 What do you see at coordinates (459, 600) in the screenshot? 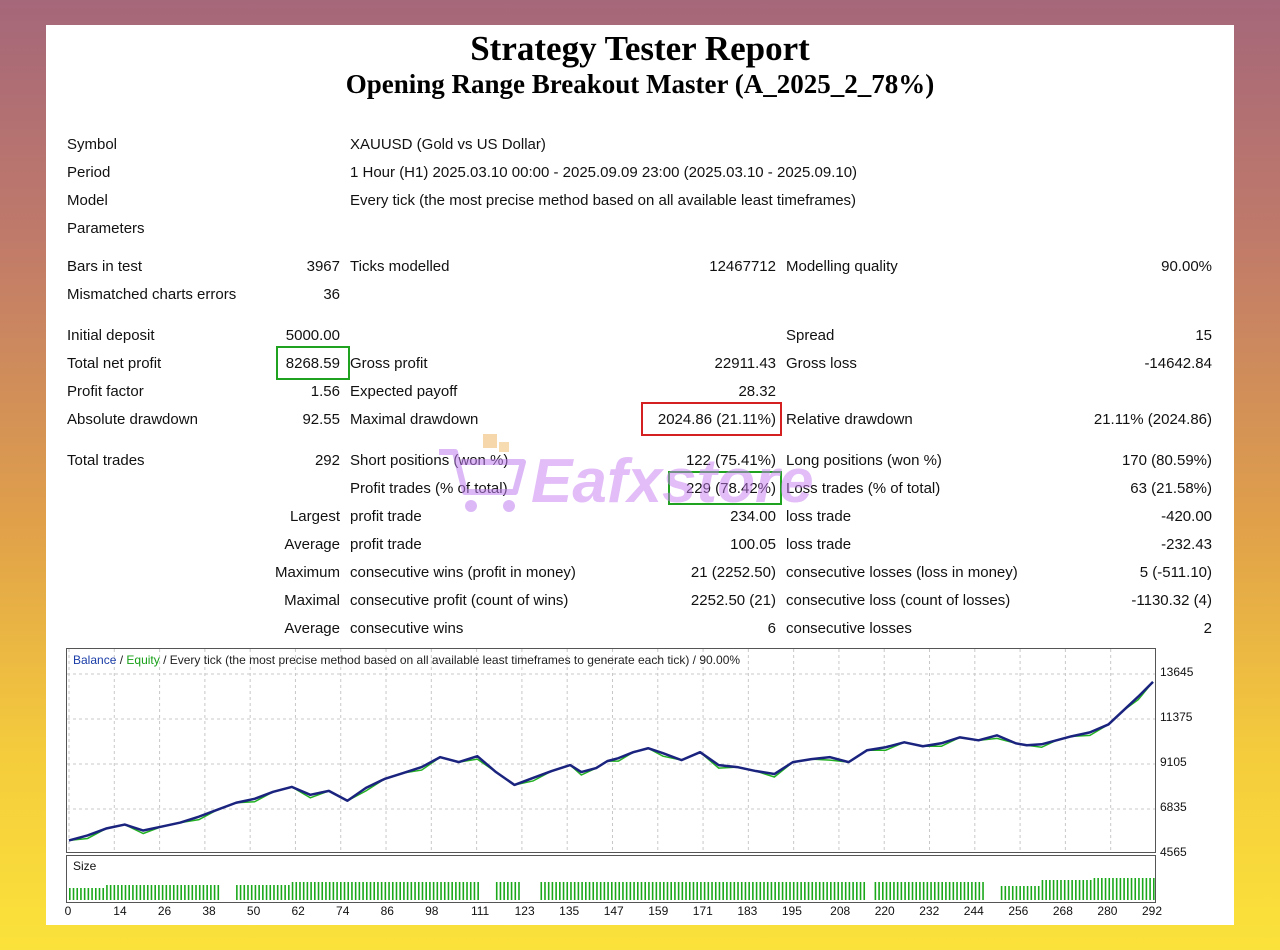
I see `maximal-consecutive-profit-label: consecutive profit (count of wins)` at bounding box center [459, 600].